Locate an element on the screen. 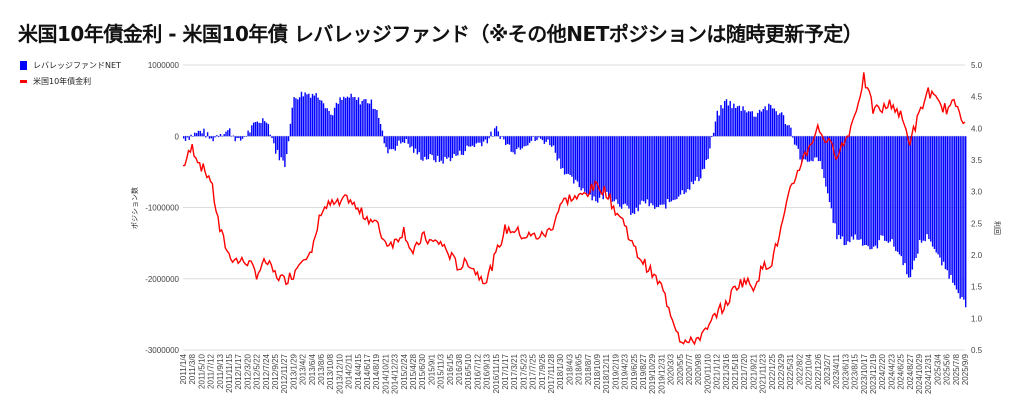  x-tick-label: 2015/9/1 is located at coordinates (431, 369).